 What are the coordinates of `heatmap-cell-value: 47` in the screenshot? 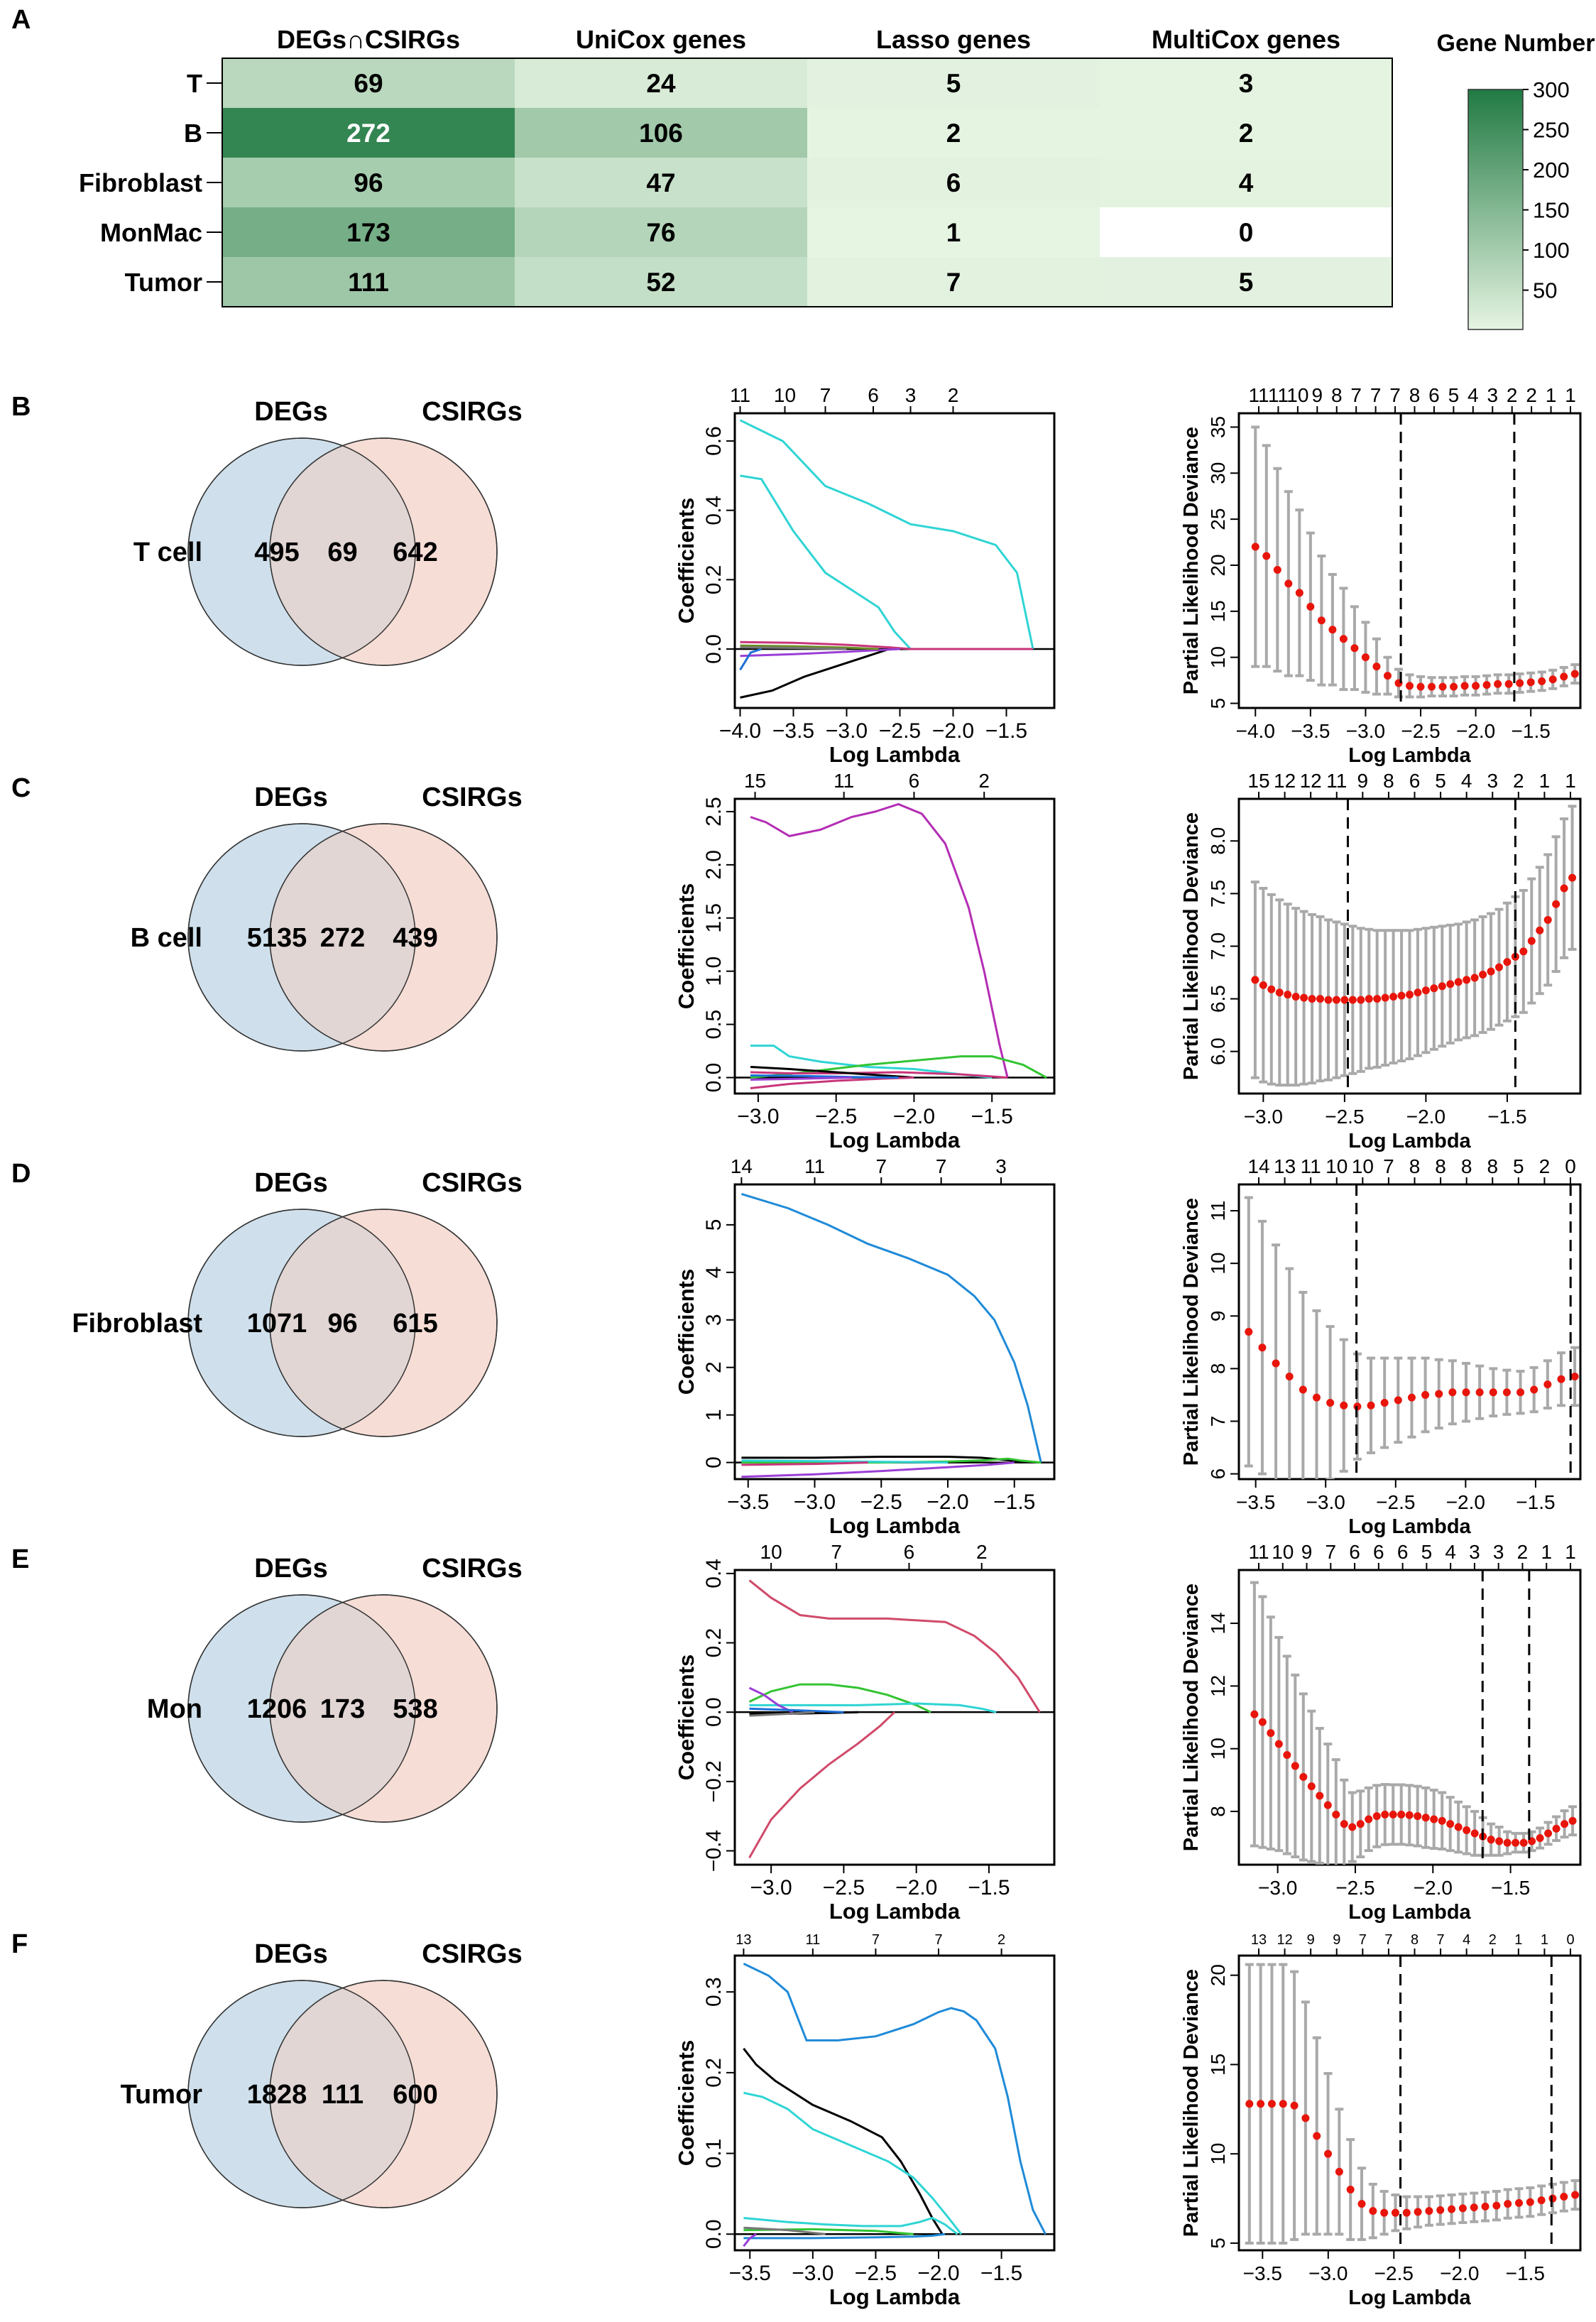 It's located at (660, 182).